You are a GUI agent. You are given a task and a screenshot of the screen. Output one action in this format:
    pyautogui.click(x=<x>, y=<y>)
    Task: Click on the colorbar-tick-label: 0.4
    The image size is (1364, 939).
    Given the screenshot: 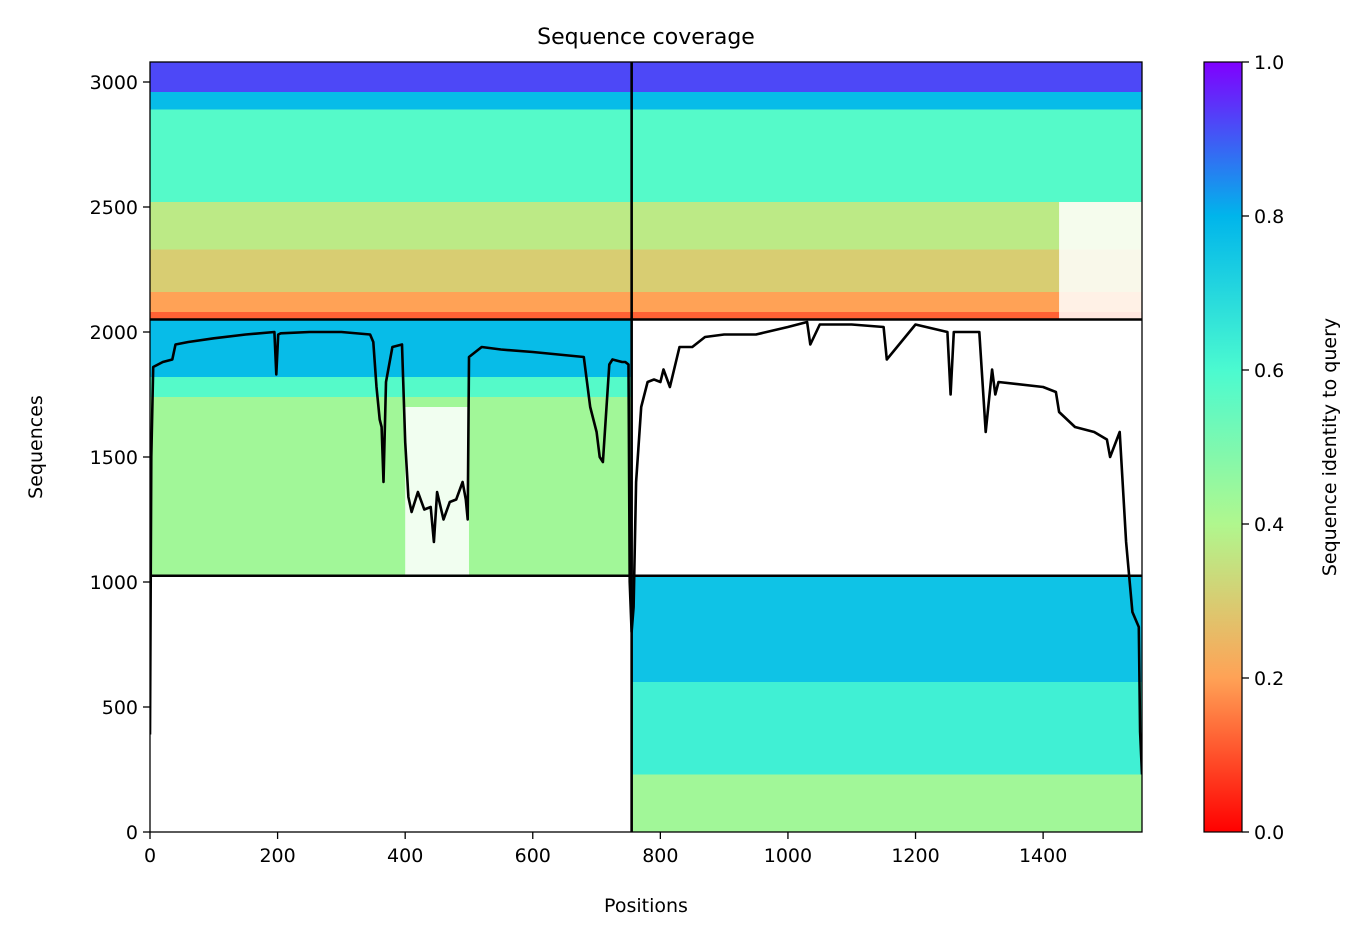 What is the action you would take?
    pyautogui.click(x=1269, y=525)
    